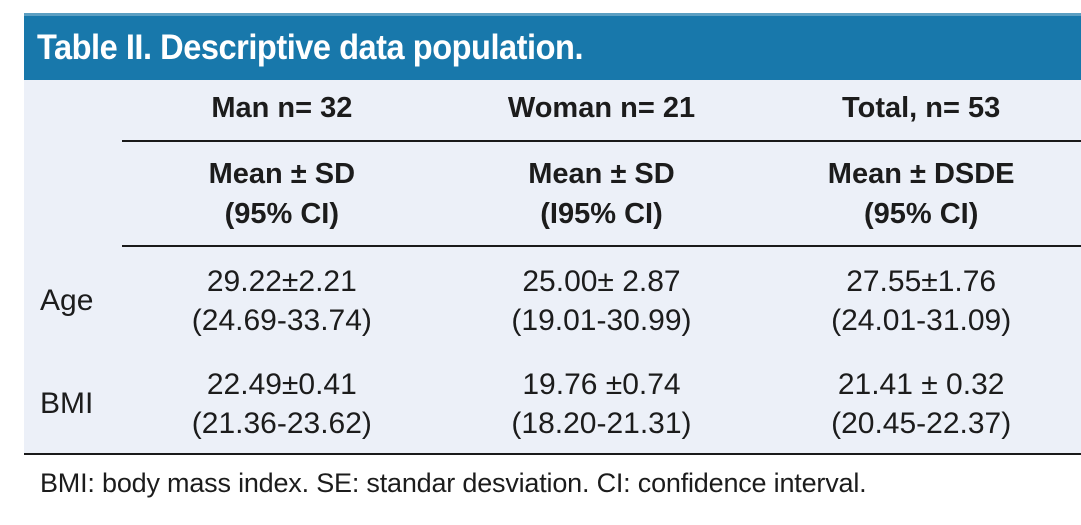  Describe the element at coordinates (282, 301) in the screenshot. I see `age-man-cell: 29.22±2.21 (24.69-33.74)` at that location.